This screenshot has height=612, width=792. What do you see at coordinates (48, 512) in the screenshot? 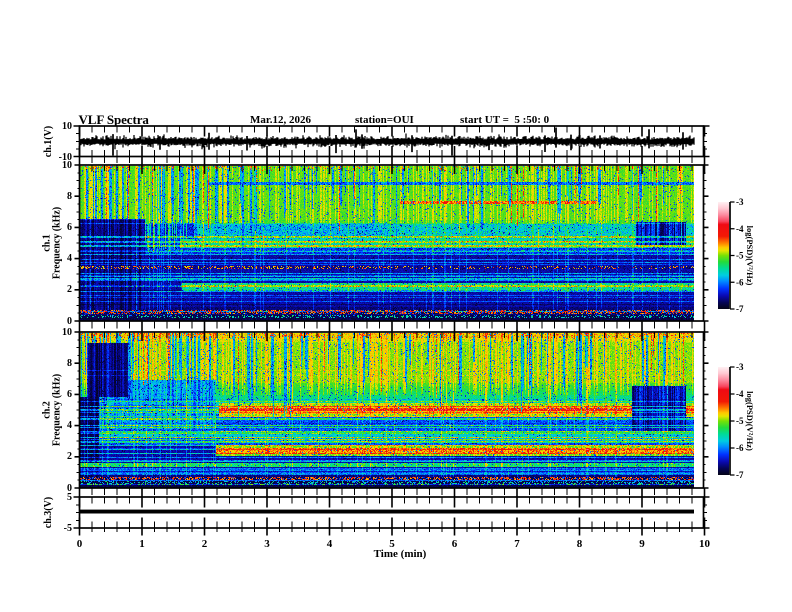
I see `svg-text: ch.3(V)` at bounding box center [48, 512].